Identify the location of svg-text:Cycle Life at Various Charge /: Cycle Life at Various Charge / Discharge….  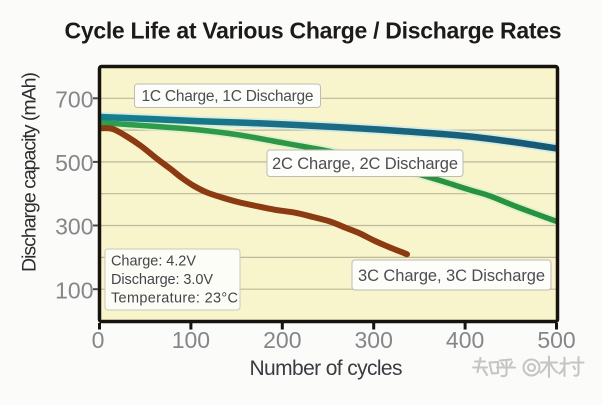
(313, 31).